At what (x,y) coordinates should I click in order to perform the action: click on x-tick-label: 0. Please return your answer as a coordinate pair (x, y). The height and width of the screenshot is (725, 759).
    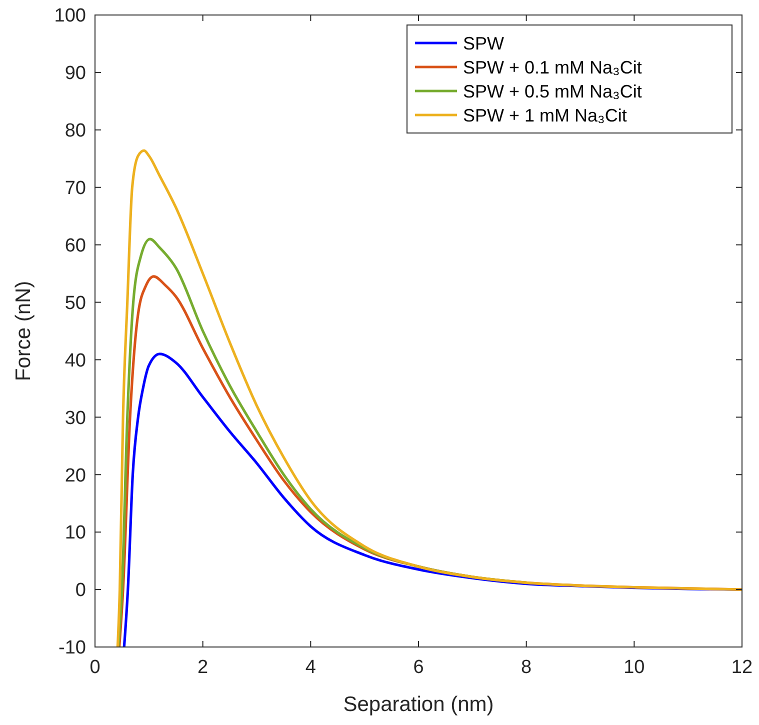
    Looking at the image, I should click on (95, 667).